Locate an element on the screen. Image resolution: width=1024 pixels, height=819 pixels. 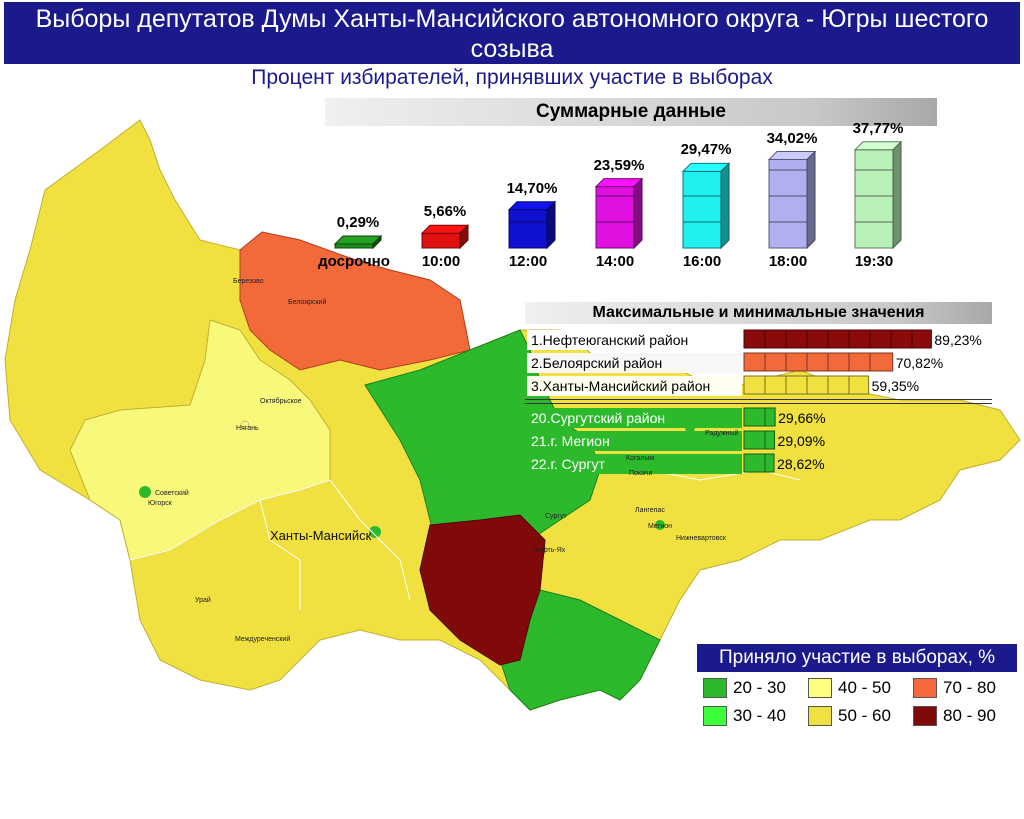
summary-bar-time: 14:00 is located at coordinates (615, 261).